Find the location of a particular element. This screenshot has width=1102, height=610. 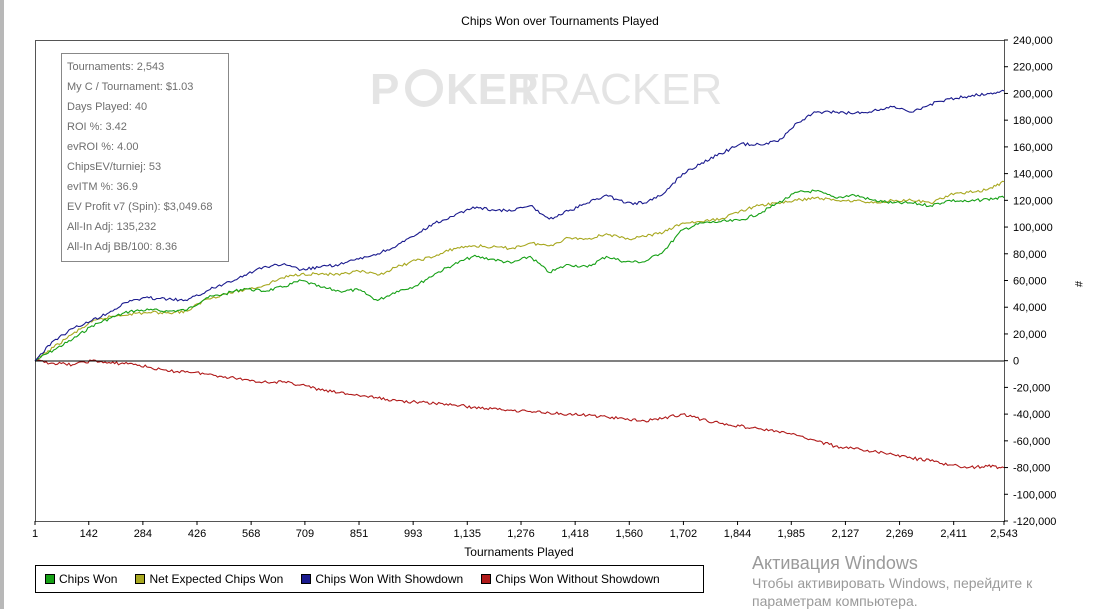

stat-line: ChipsEV/turniej: 53 is located at coordinates (114, 167).